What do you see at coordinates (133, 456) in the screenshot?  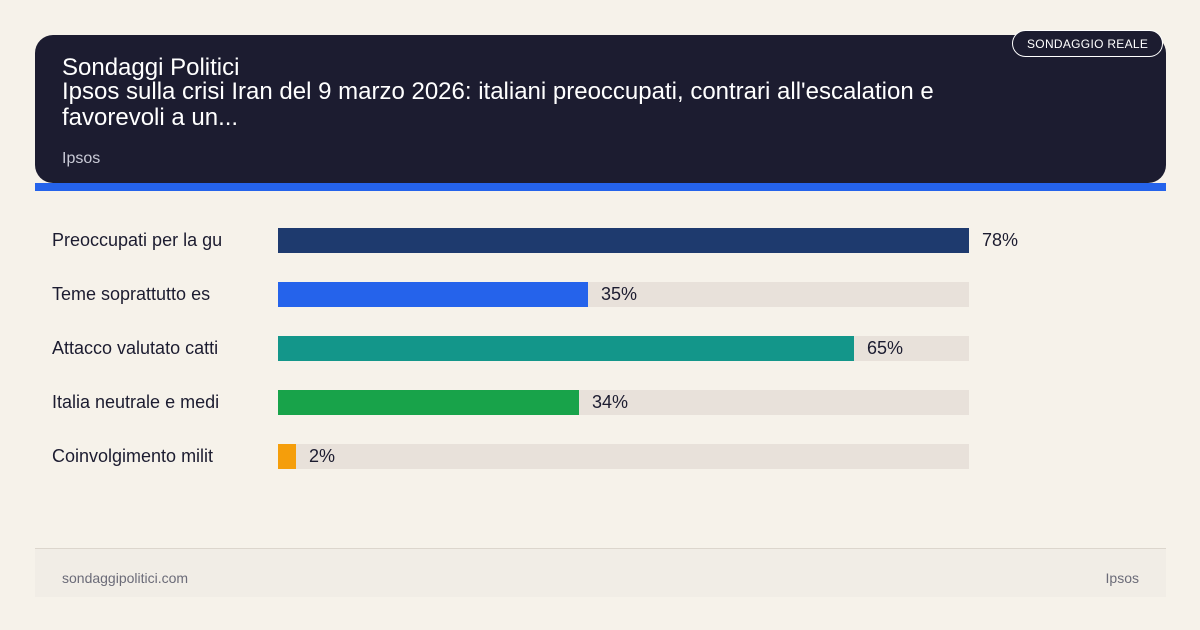 I see `bar-label: Coinvolgimento milit` at bounding box center [133, 456].